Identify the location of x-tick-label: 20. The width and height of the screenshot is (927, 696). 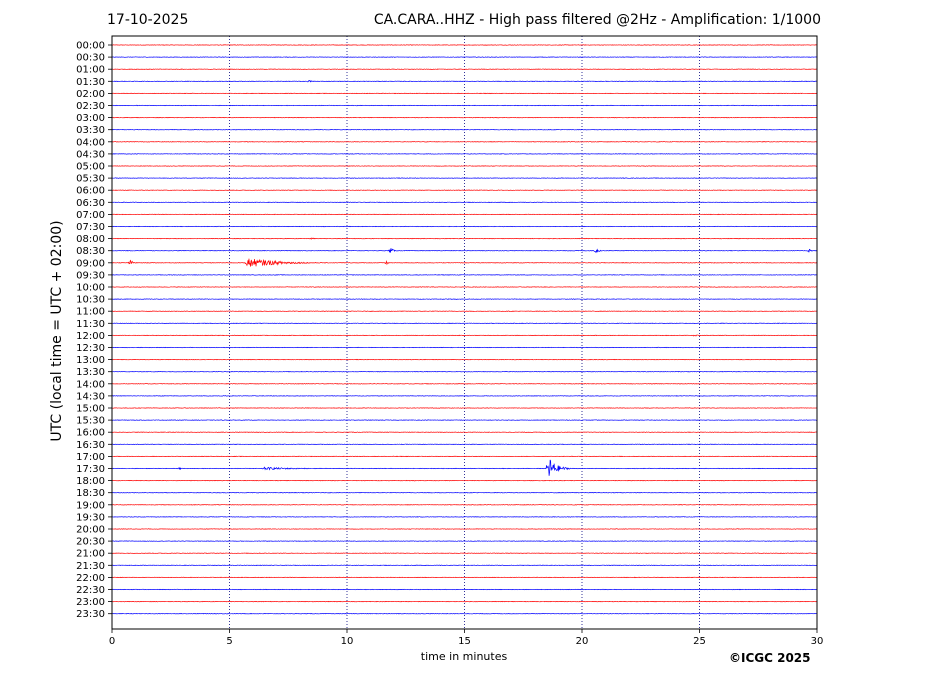
(582, 641).